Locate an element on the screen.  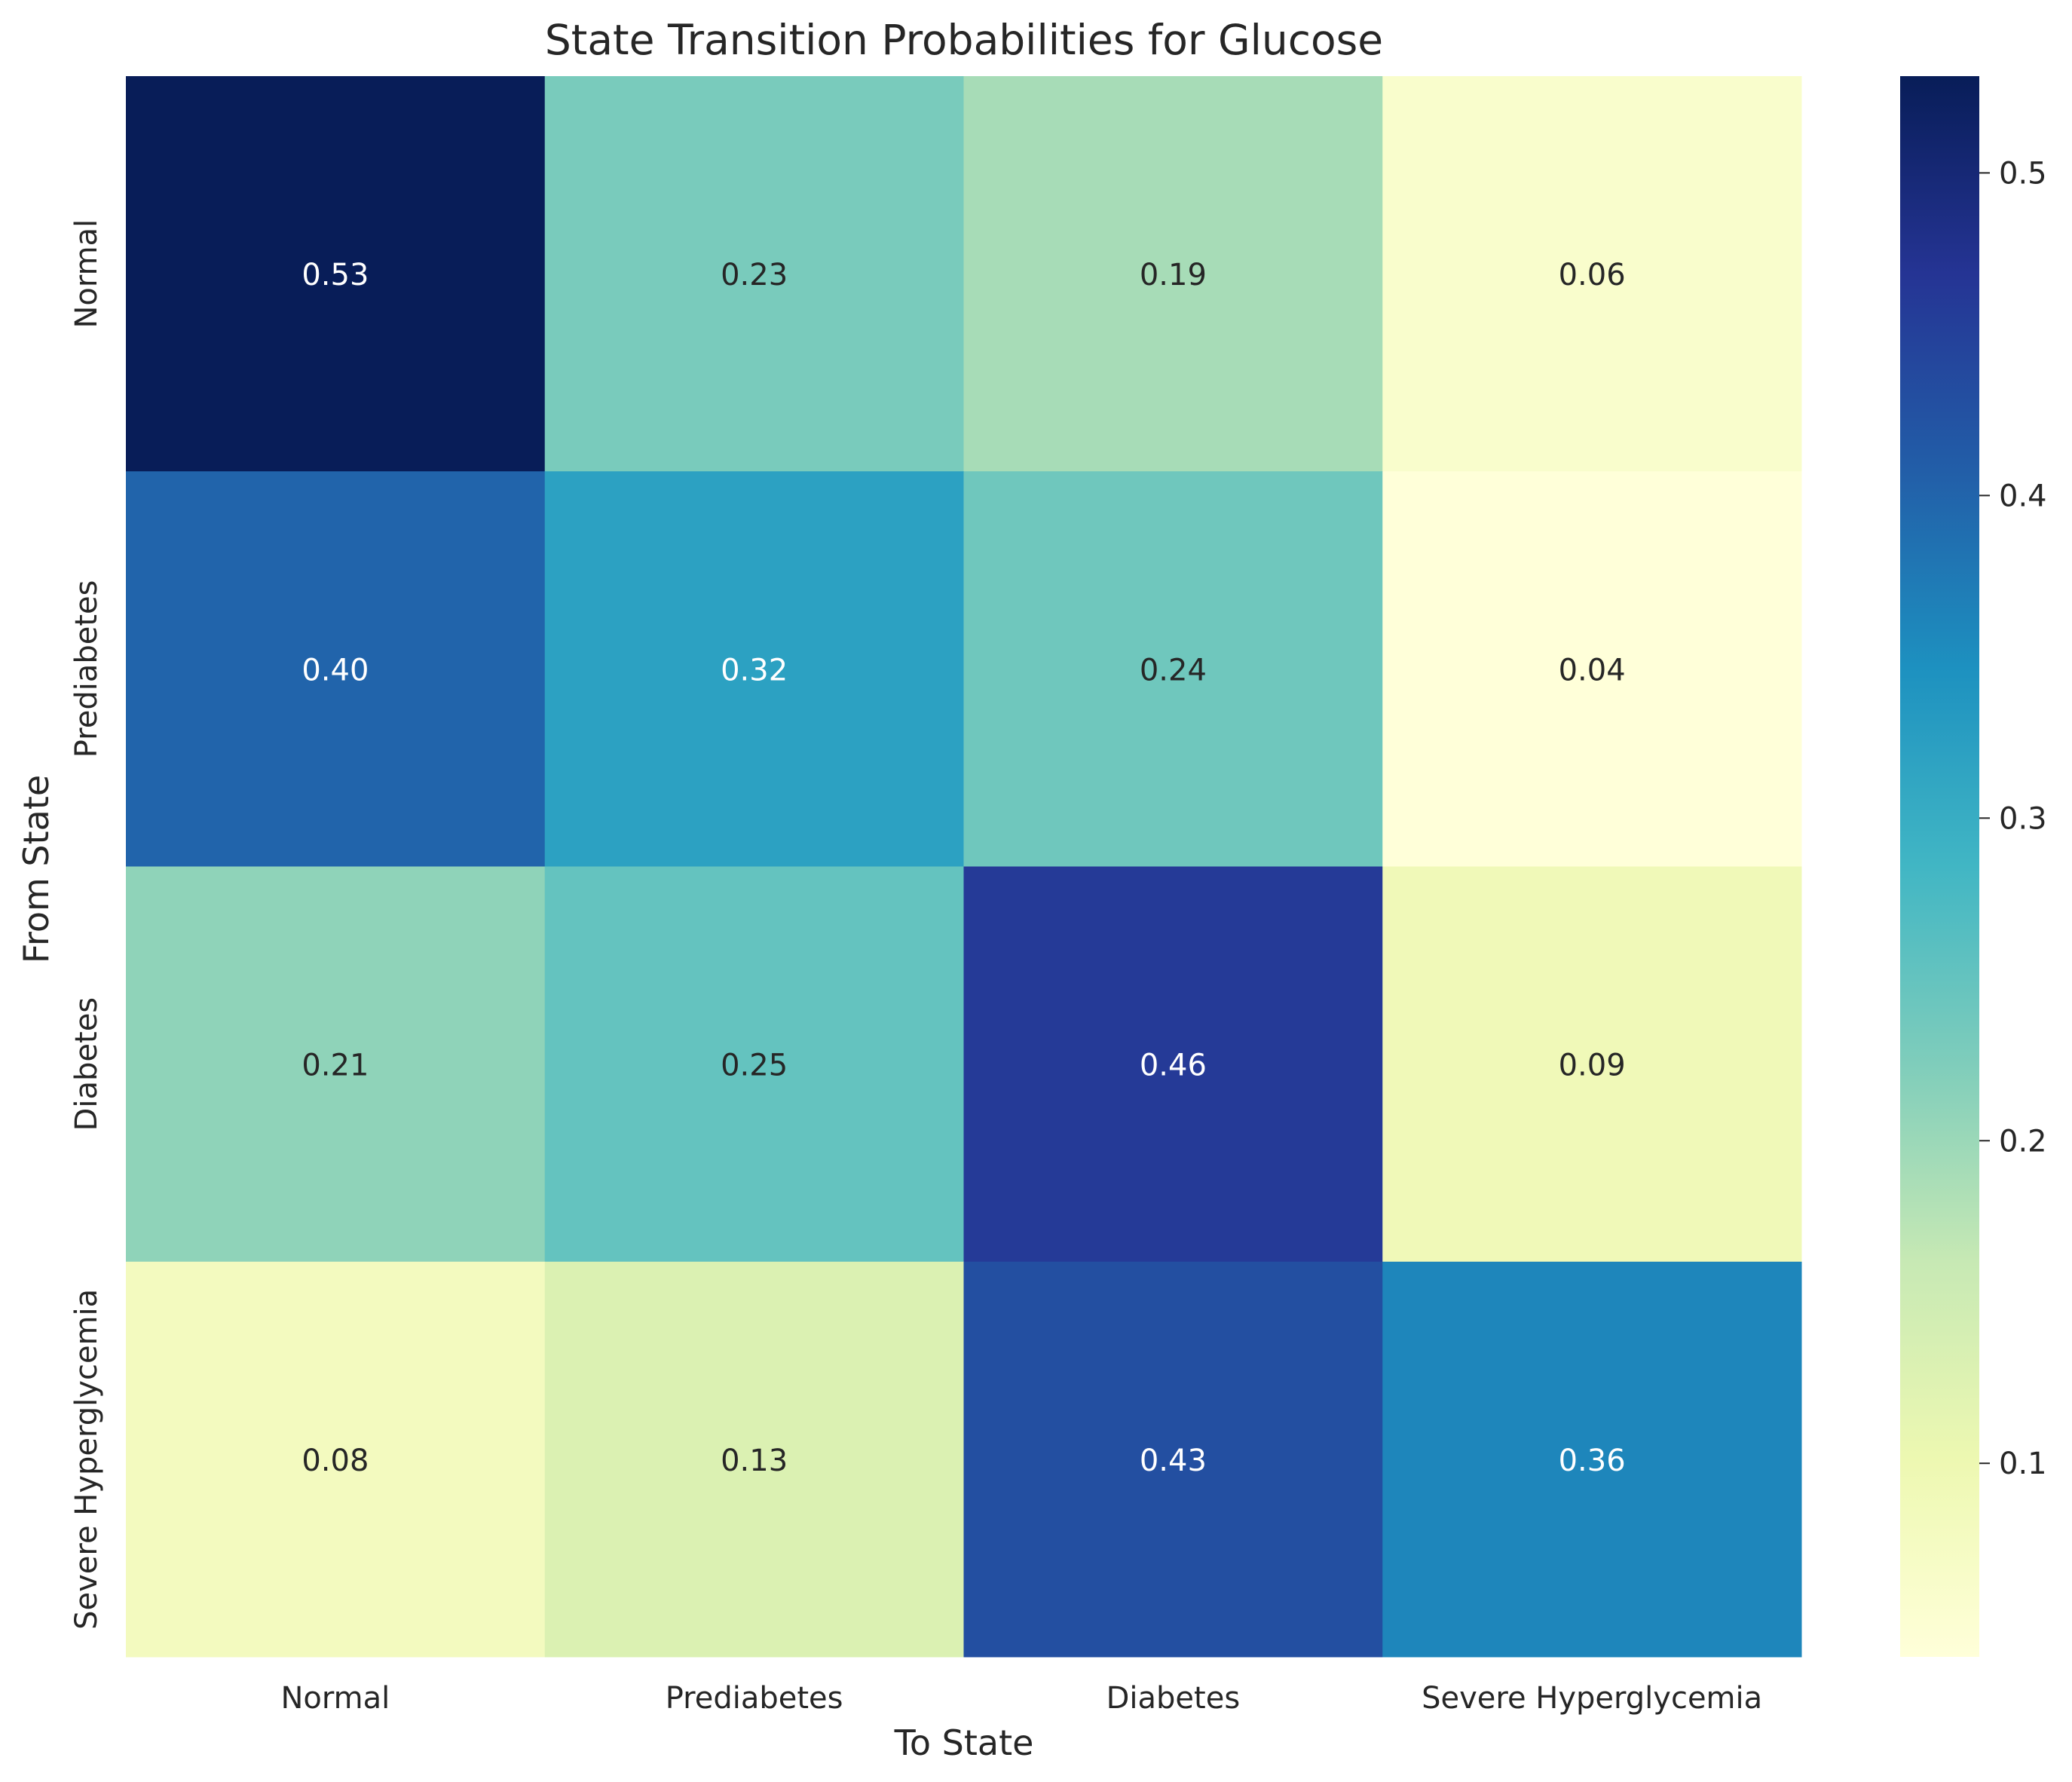
cell-annotation: 0.08 is located at coordinates (335, 1461).